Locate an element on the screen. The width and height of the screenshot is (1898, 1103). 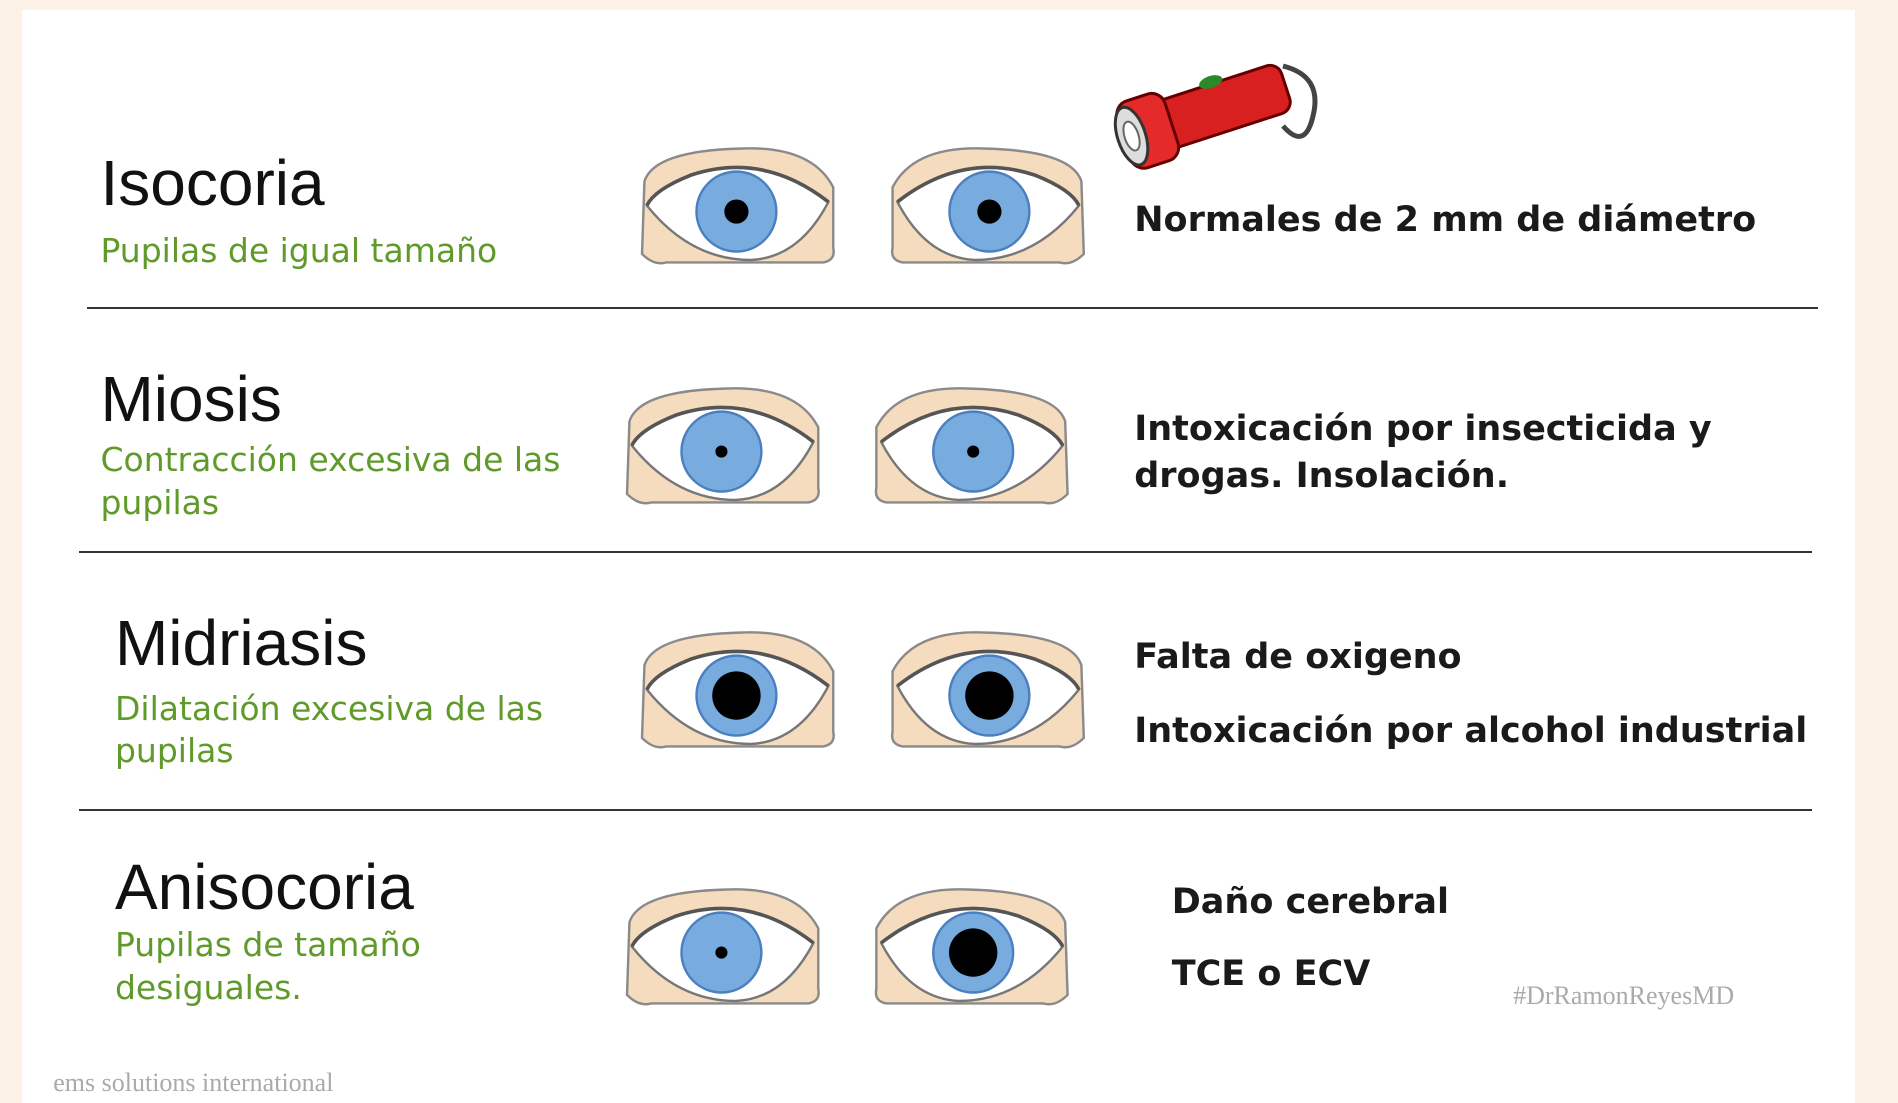
row-subtitle: Contracción excesiva de las pupilas is located at coordinates (330, 481).